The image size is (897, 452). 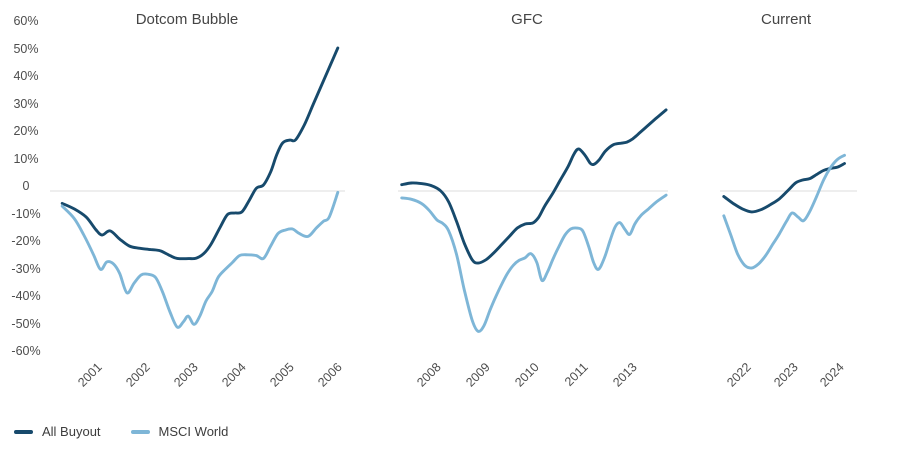 What do you see at coordinates (121, 432) in the screenshot?
I see `legend: All Buyout MSCI World` at bounding box center [121, 432].